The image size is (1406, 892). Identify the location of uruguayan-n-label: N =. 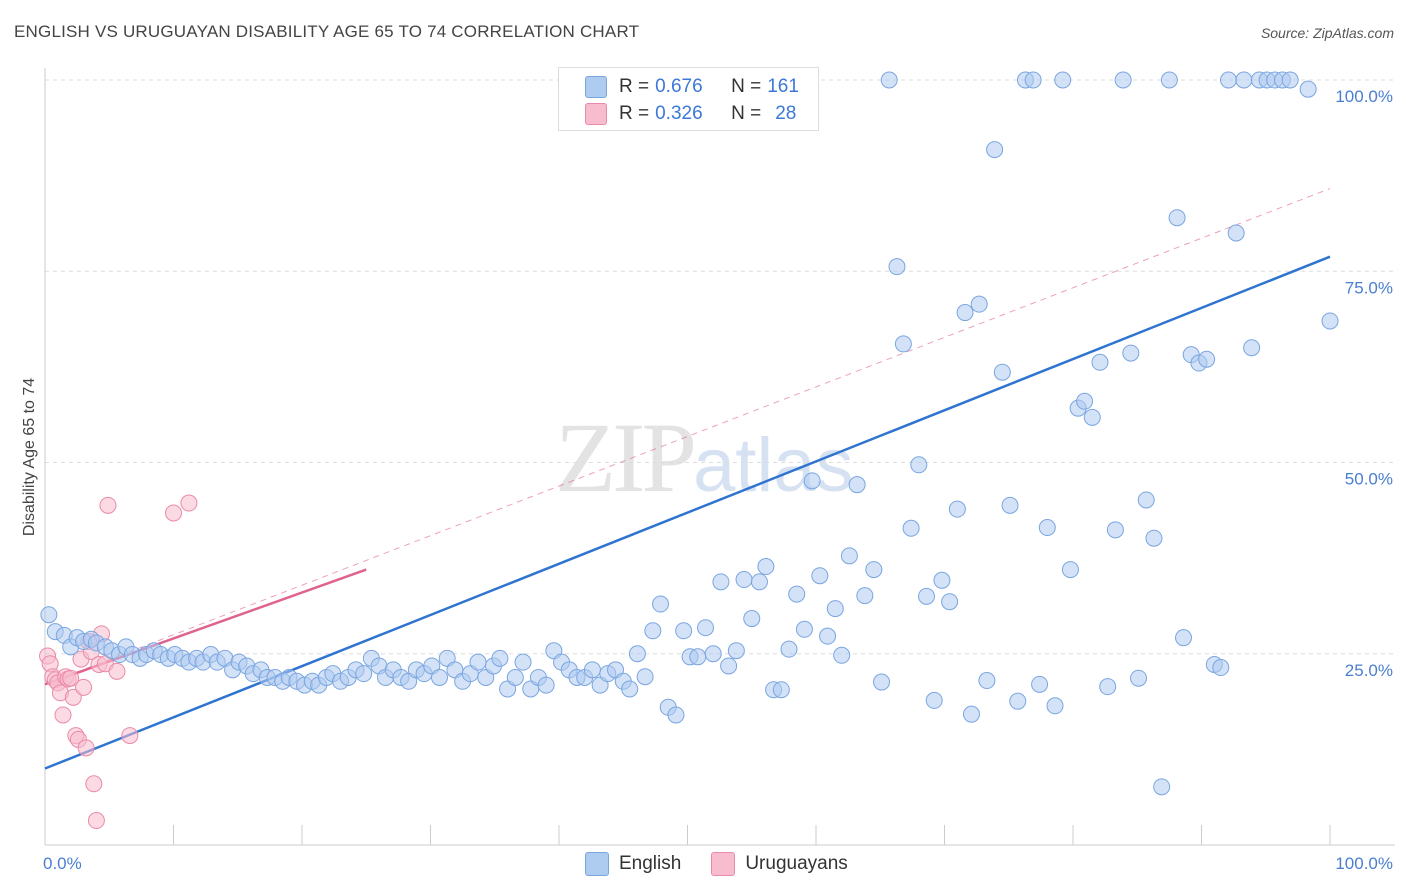
(746, 113).